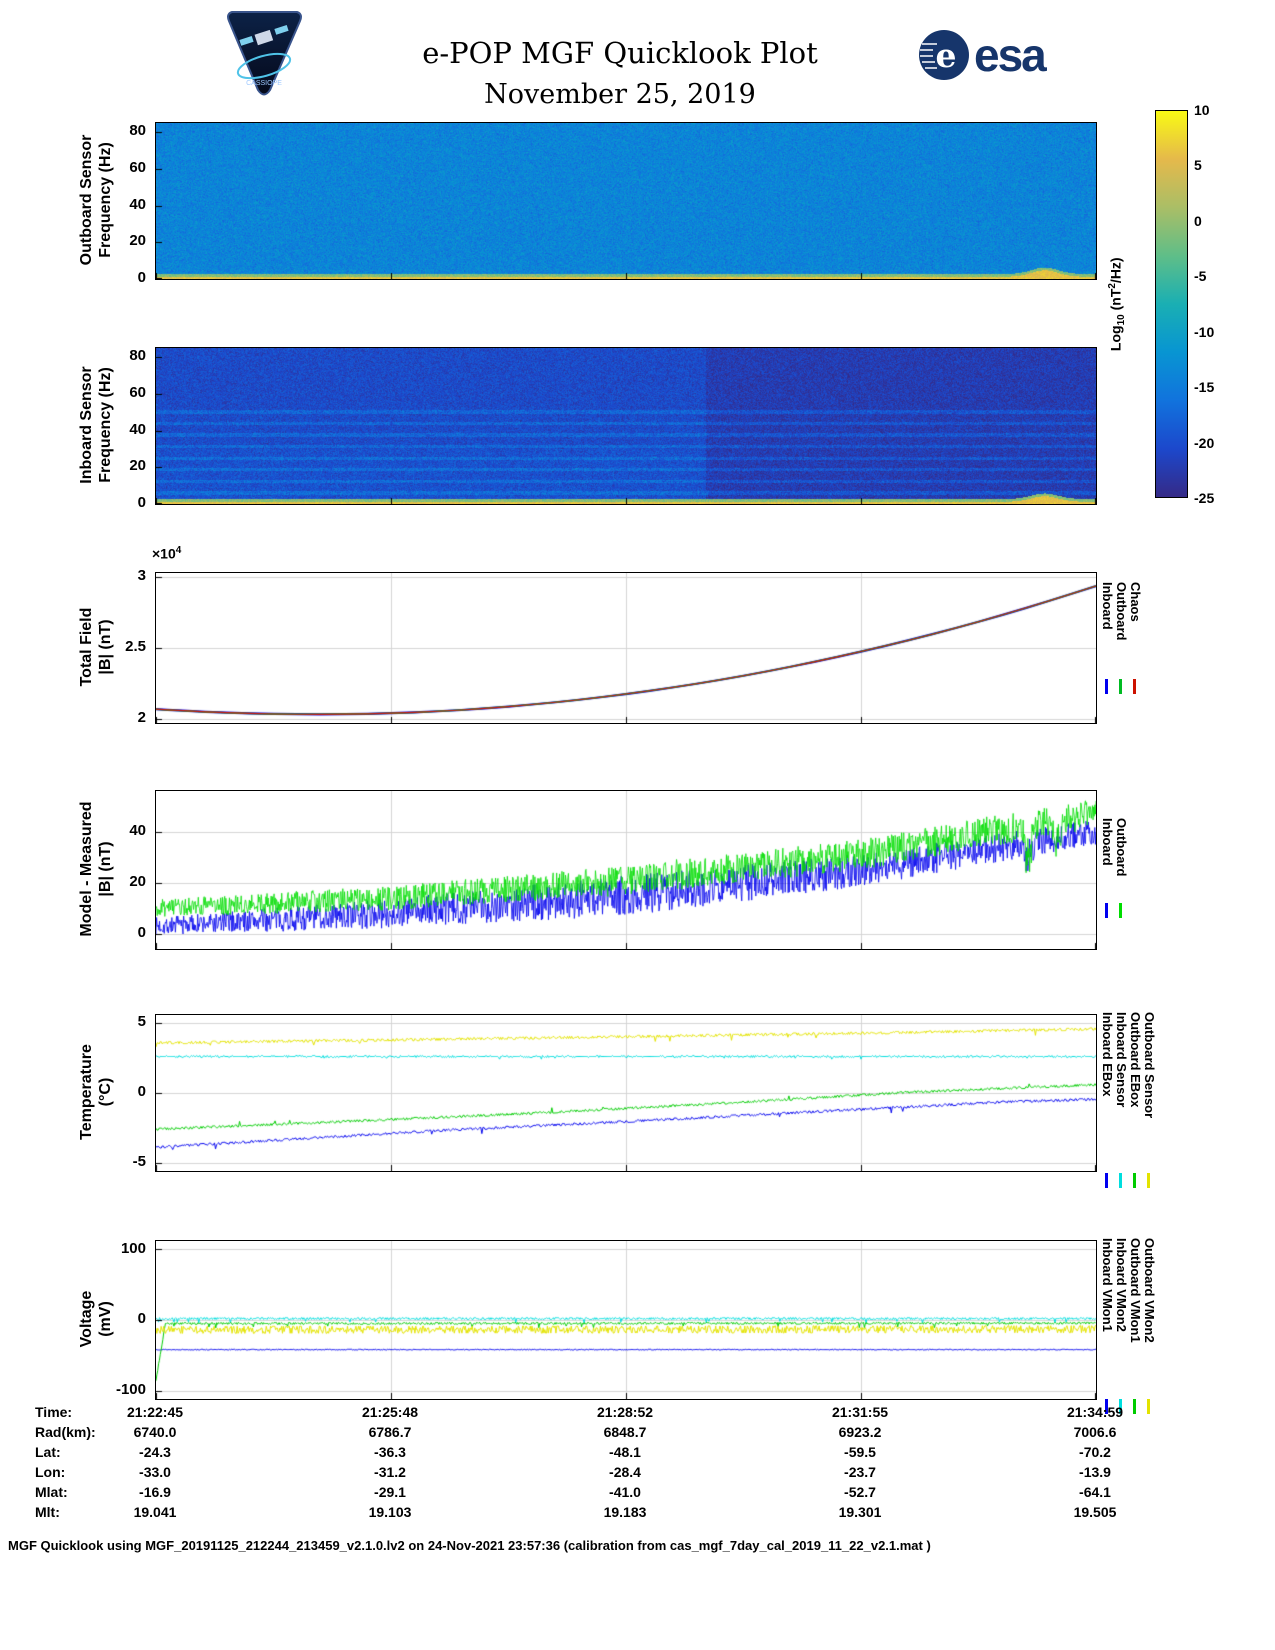 The height and width of the screenshot is (1650, 1275). Describe the element at coordinates (626, 648) in the screenshot. I see `total-field-panel` at that location.